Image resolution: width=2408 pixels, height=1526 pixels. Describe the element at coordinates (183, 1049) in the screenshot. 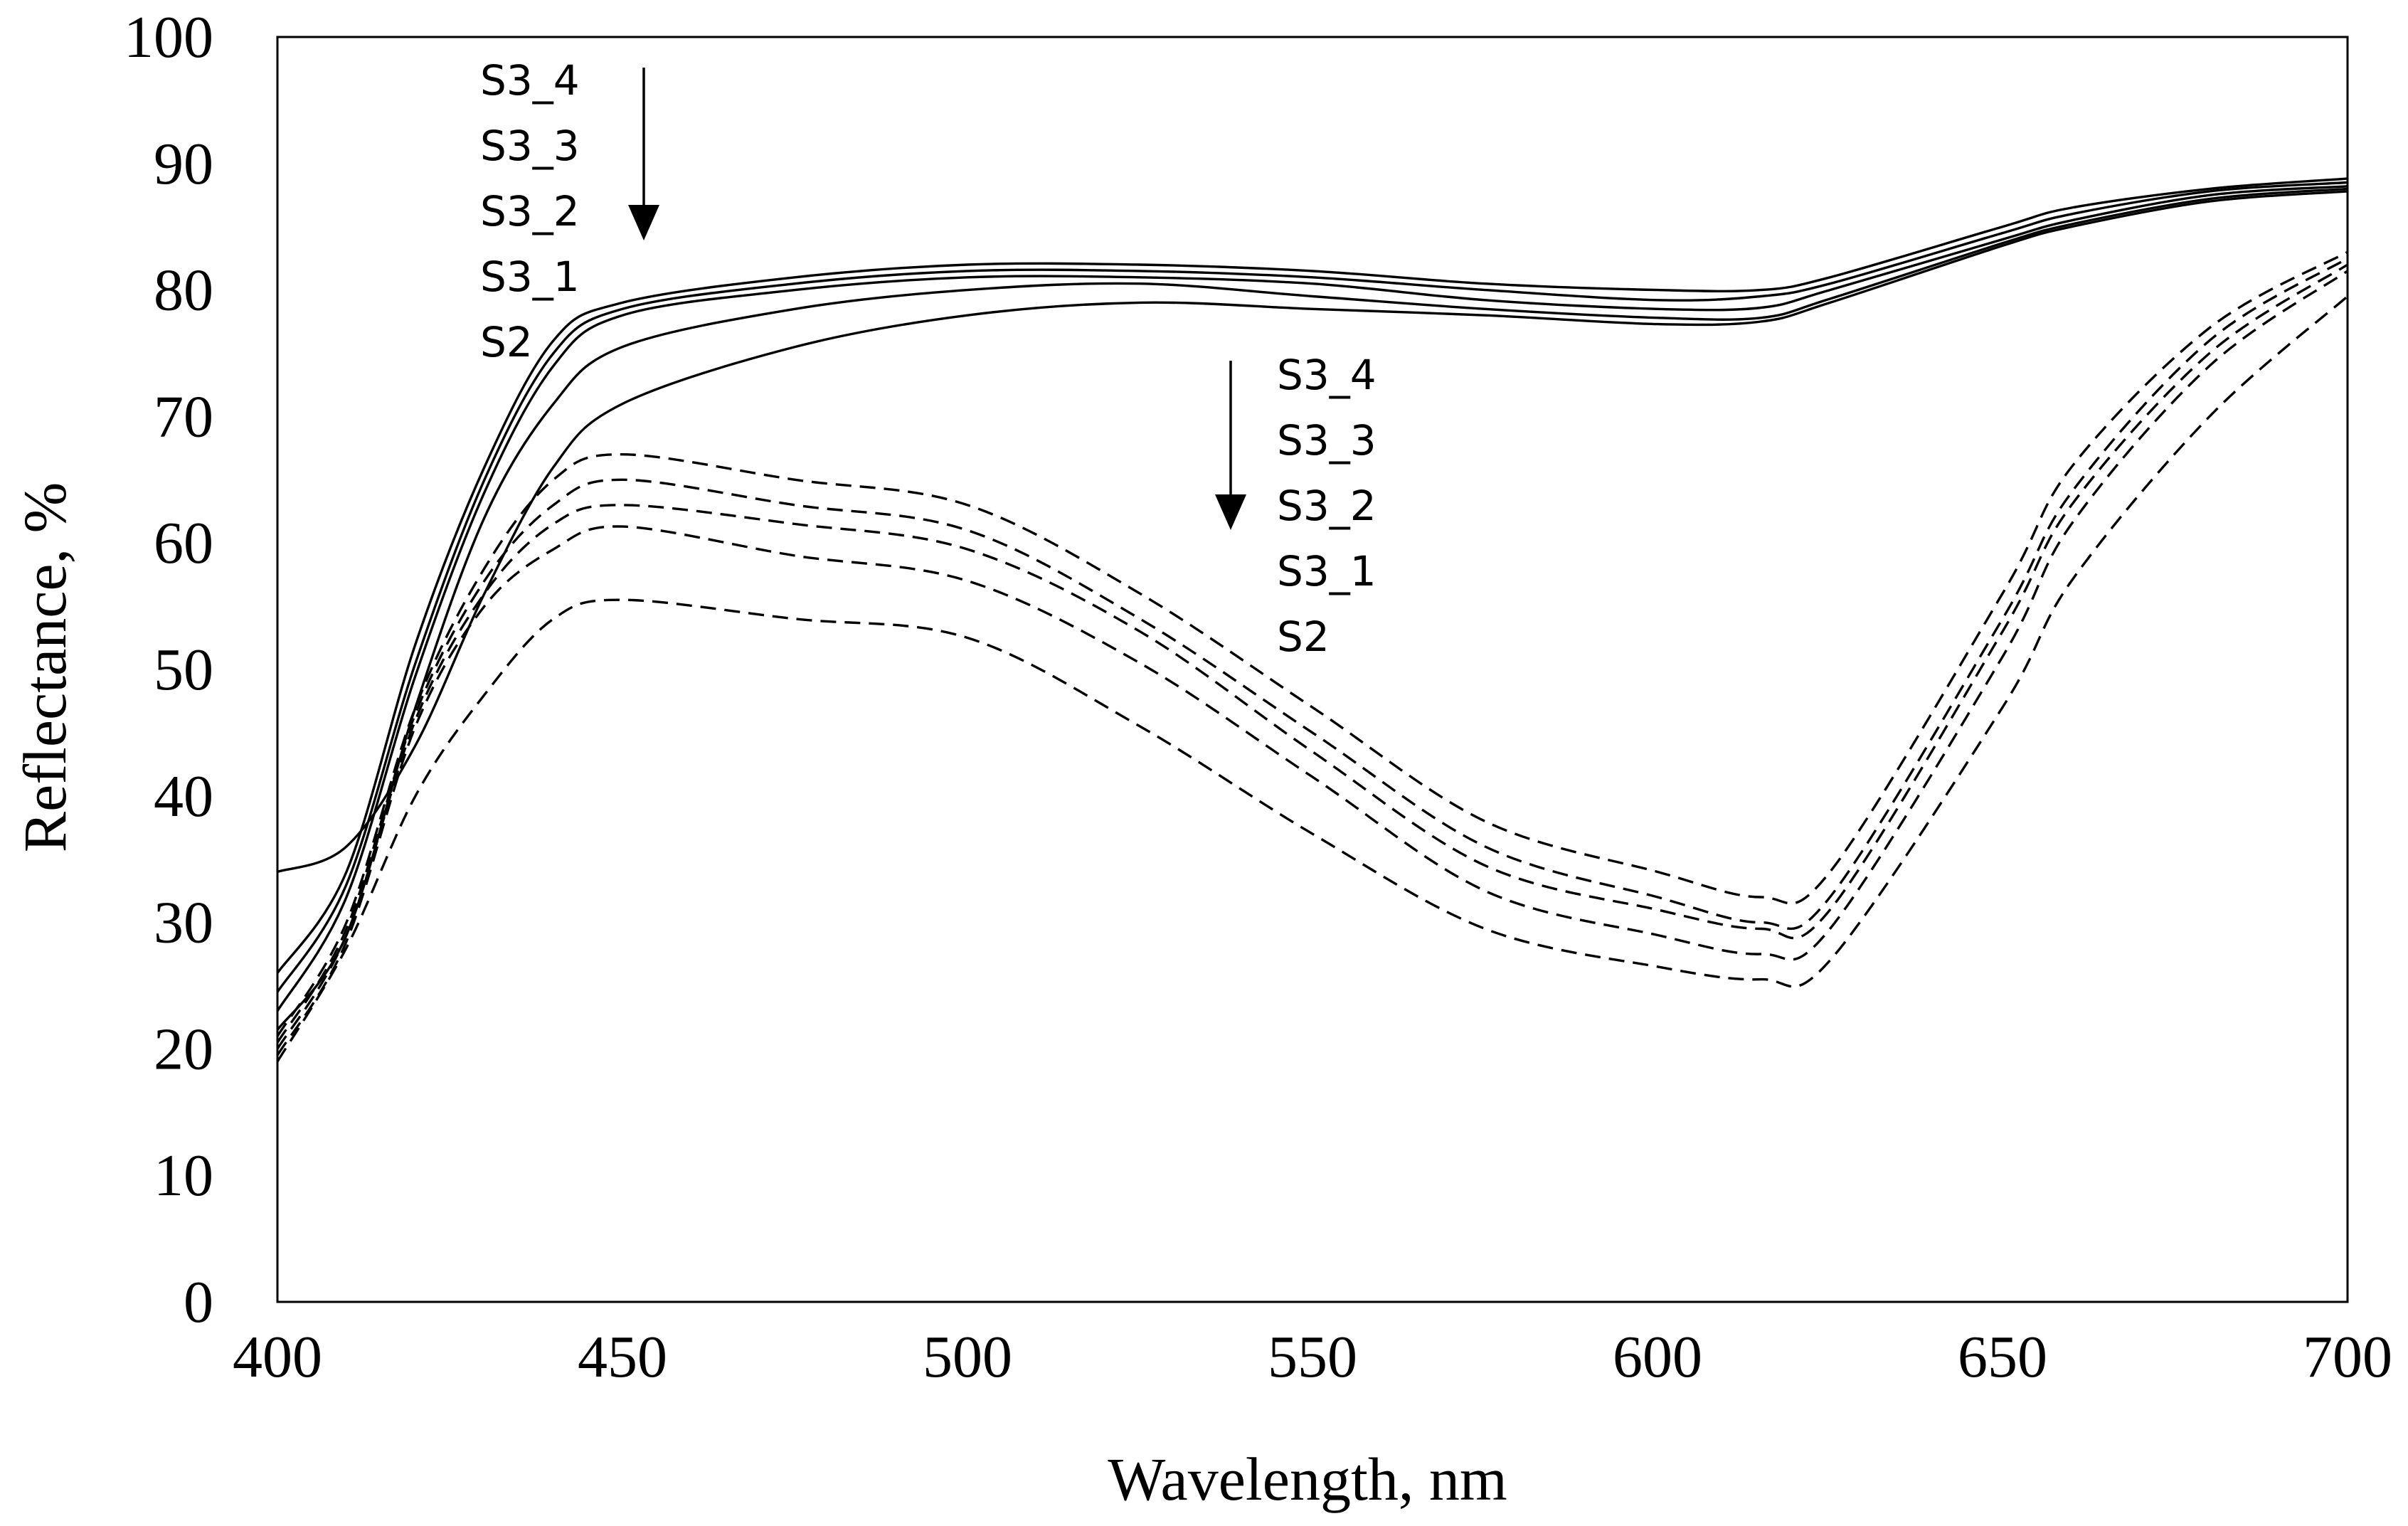

I see `y-tick-label: 20` at that location.